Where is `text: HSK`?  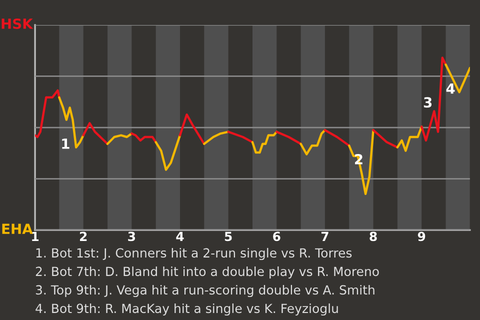
text: HSK is located at coordinates (18, 23).